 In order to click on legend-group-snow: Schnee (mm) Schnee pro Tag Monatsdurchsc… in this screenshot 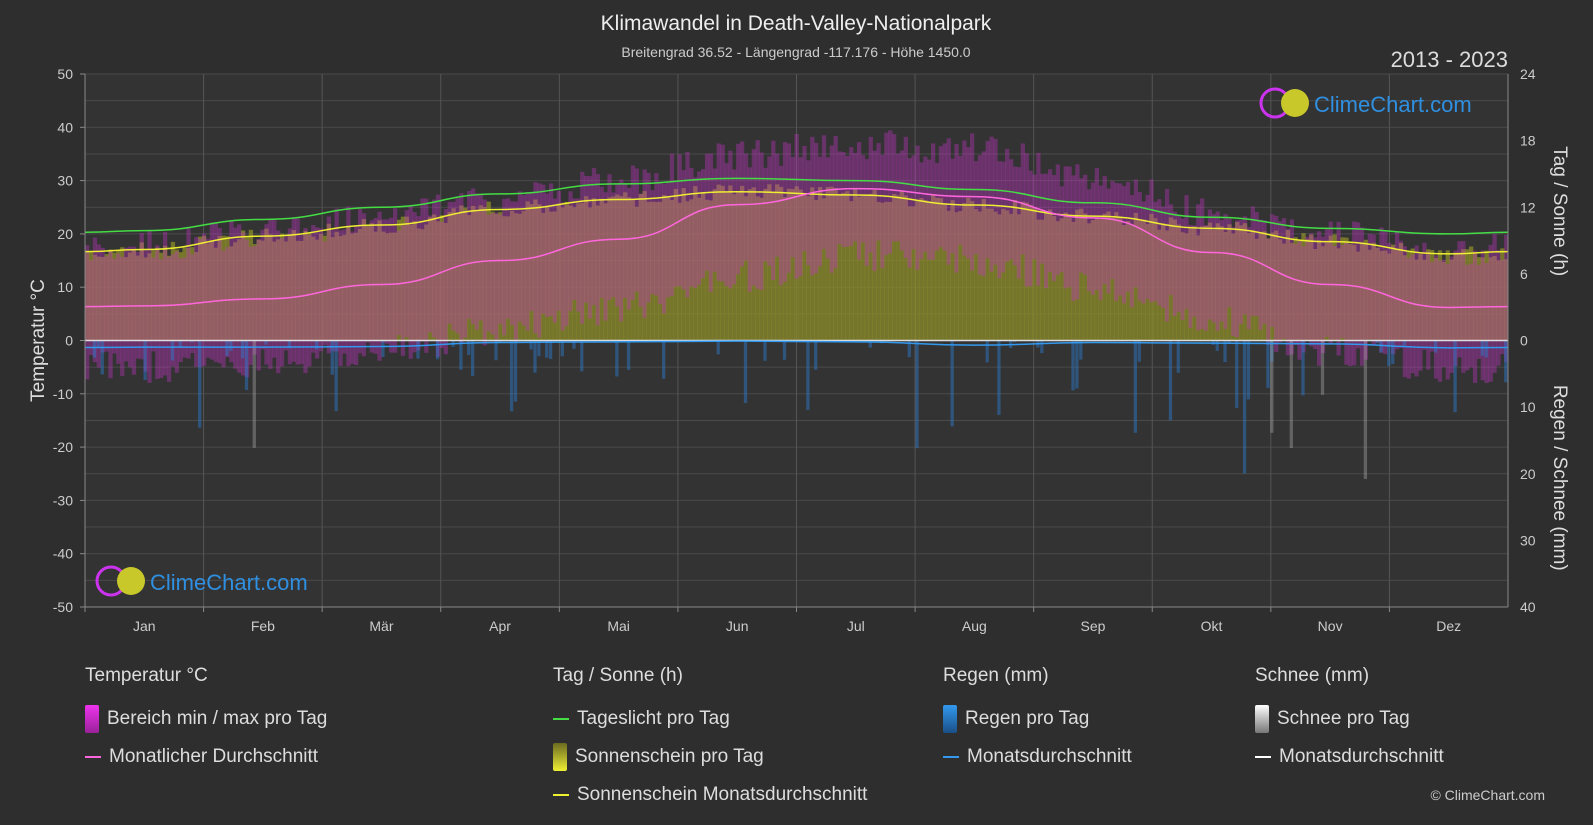, I will do `click(1349, 719)`.